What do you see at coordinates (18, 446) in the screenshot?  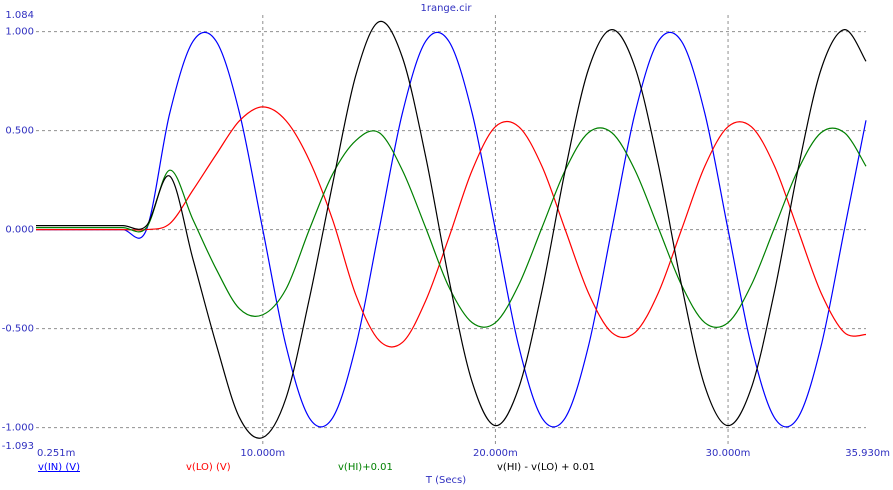 I see `y-tick-label: -1.093` at bounding box center [18, 446].